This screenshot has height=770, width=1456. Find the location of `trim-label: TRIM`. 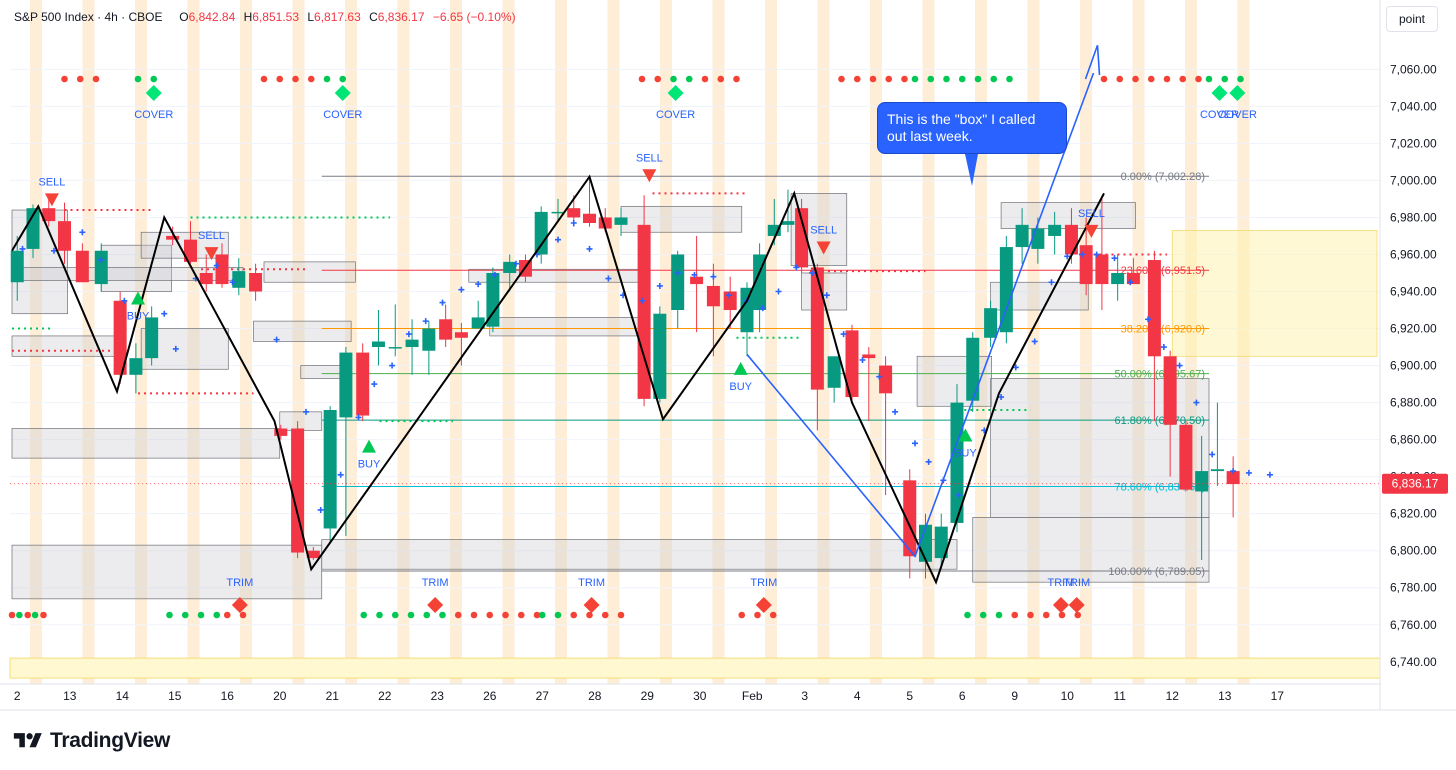

trim-label: TRIM is located at coordinates (591, 583).